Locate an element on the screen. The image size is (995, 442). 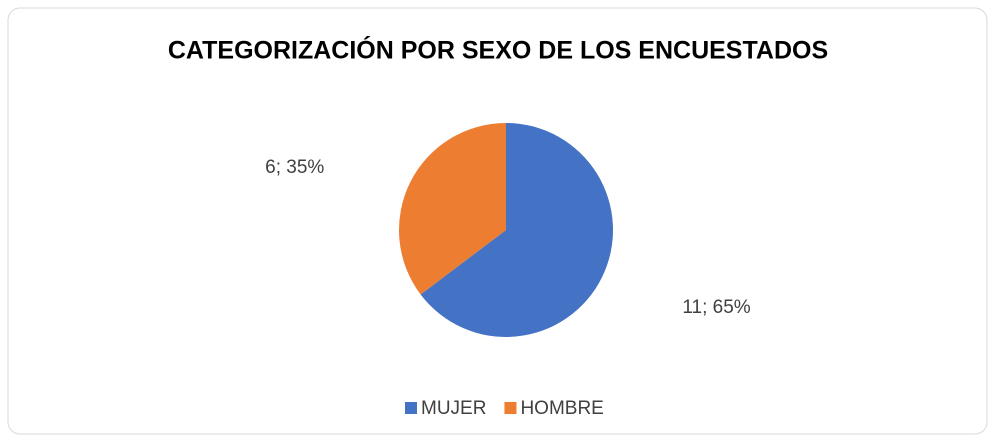
data-label: 6; 35% is located at coordinates (294, 167).